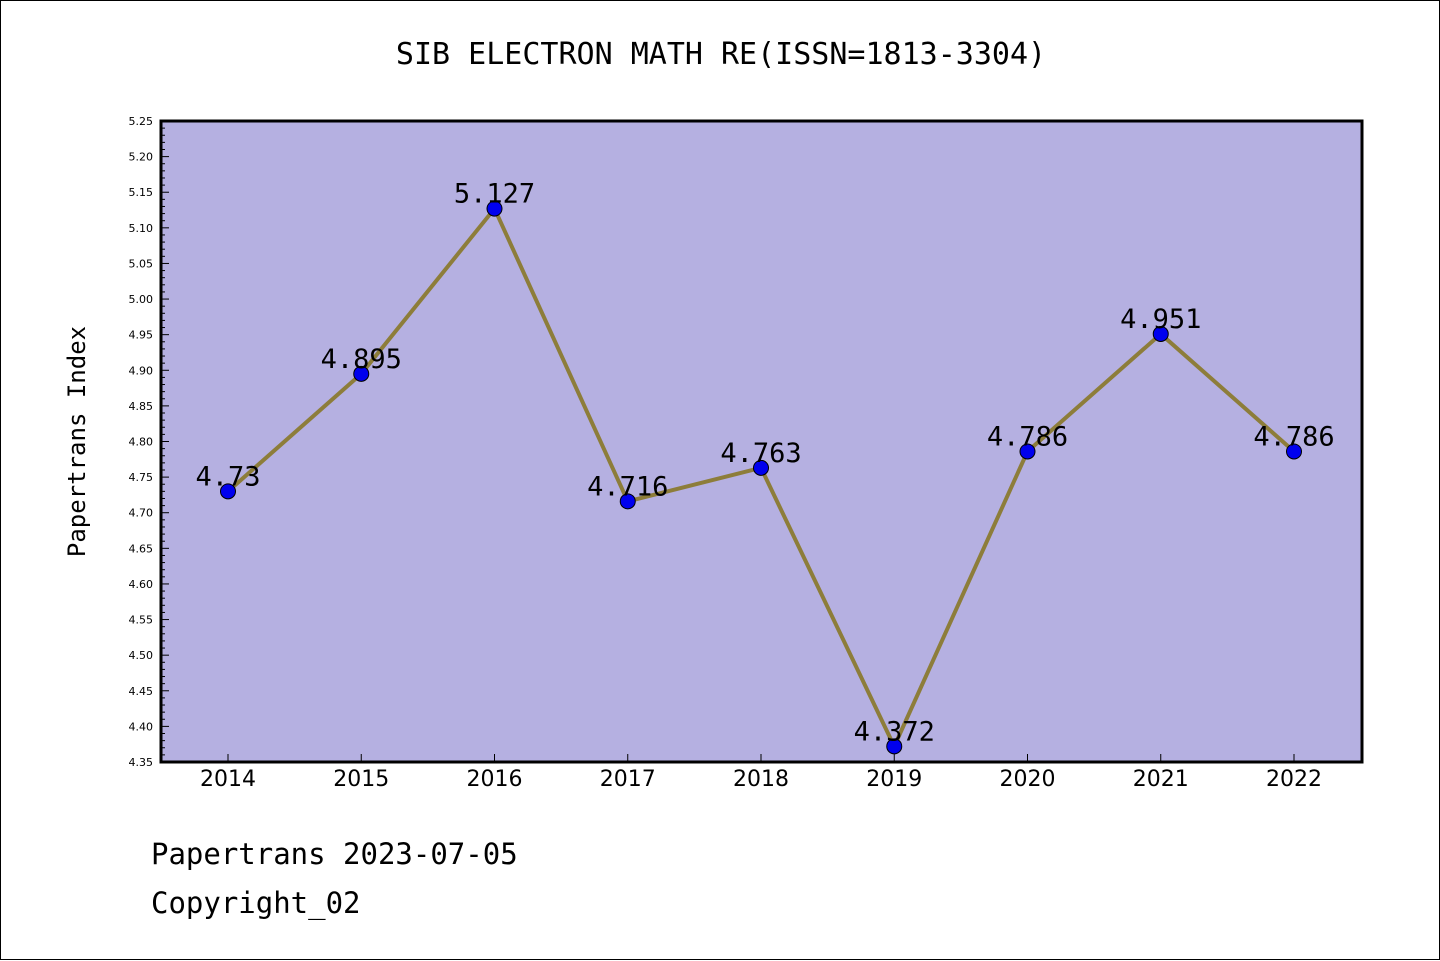  What do you see at coordinates (721, 54) in the screenshot?
I see `chart-title: SIB ELECTRON MATH RE(ISSN=1813-3304)` at bounding box center [721, 54].